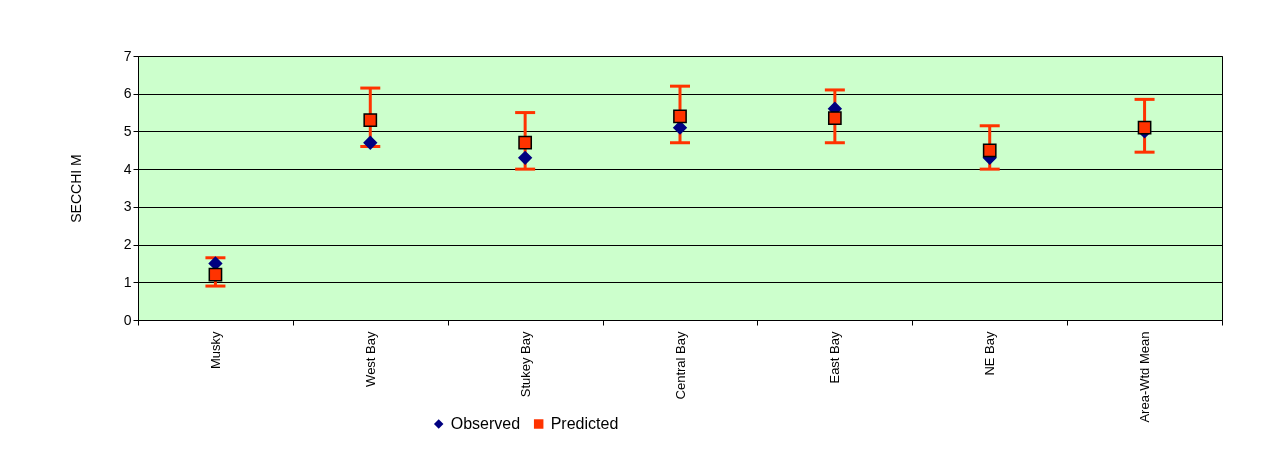 This screenshot has height=451, width=1270. I want to click on y-tick-label: 6, so click(127, 93).